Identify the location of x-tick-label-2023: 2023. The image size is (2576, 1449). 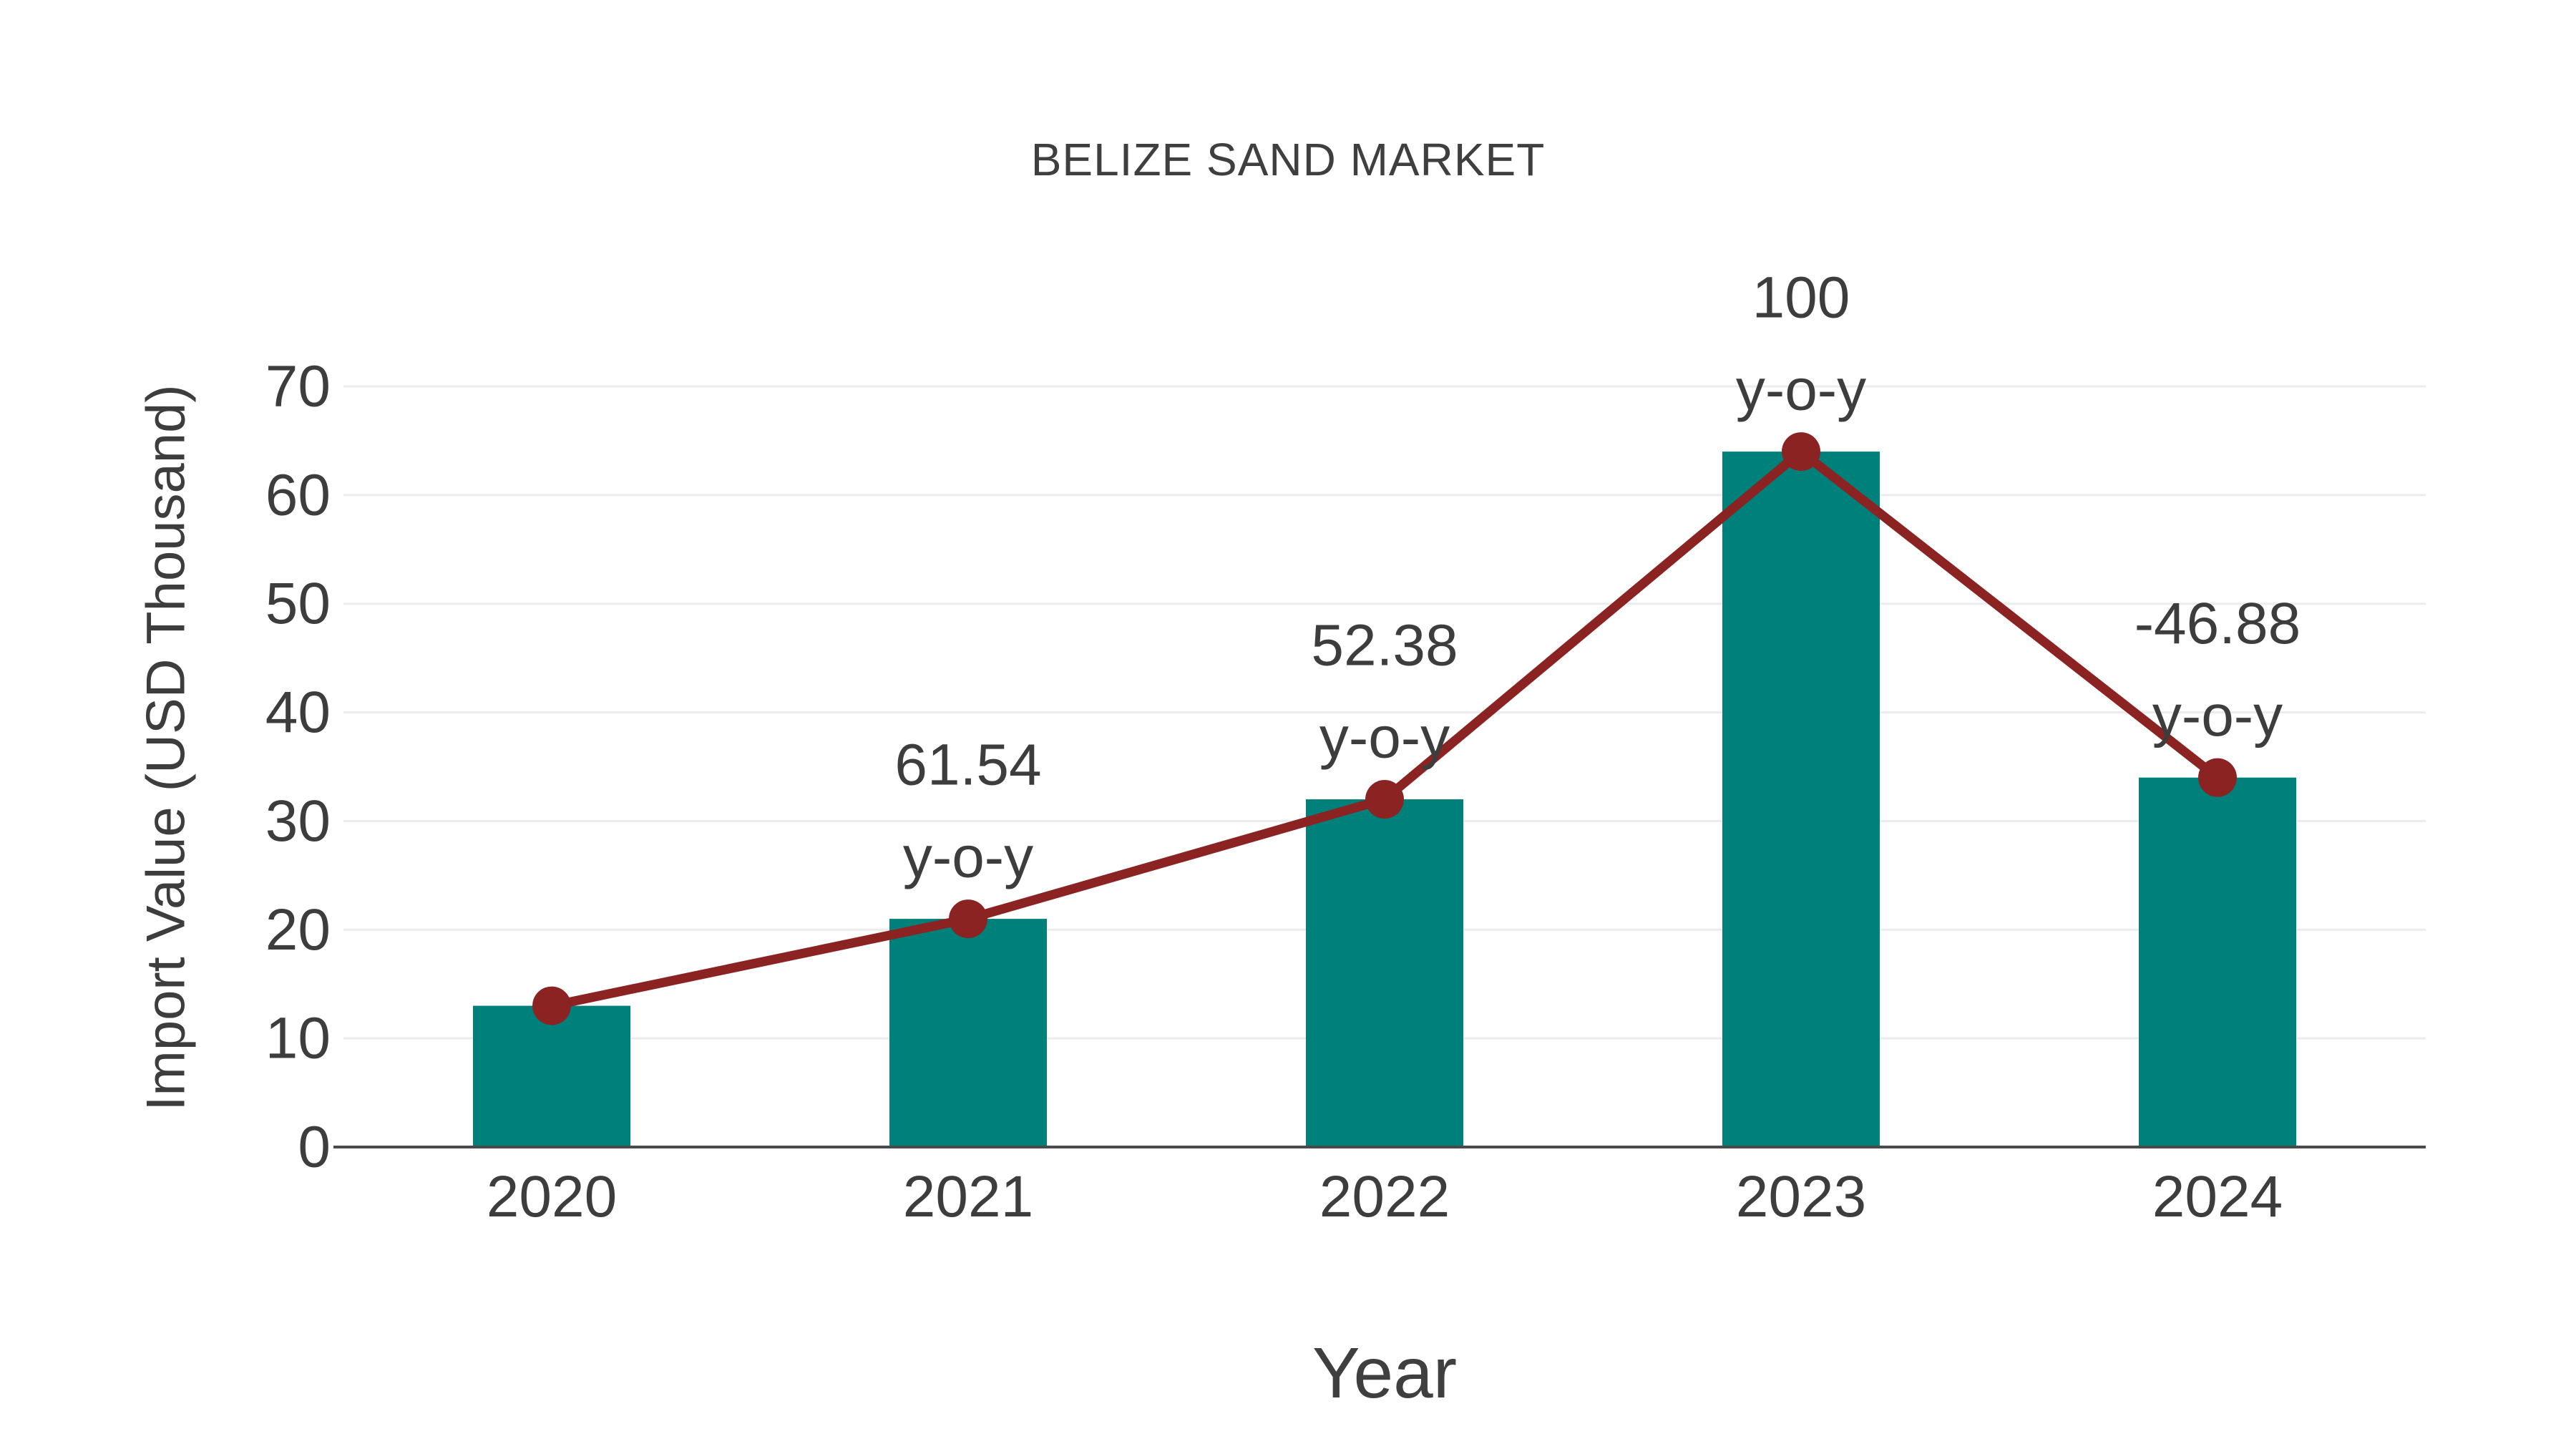
(1801, 1196).